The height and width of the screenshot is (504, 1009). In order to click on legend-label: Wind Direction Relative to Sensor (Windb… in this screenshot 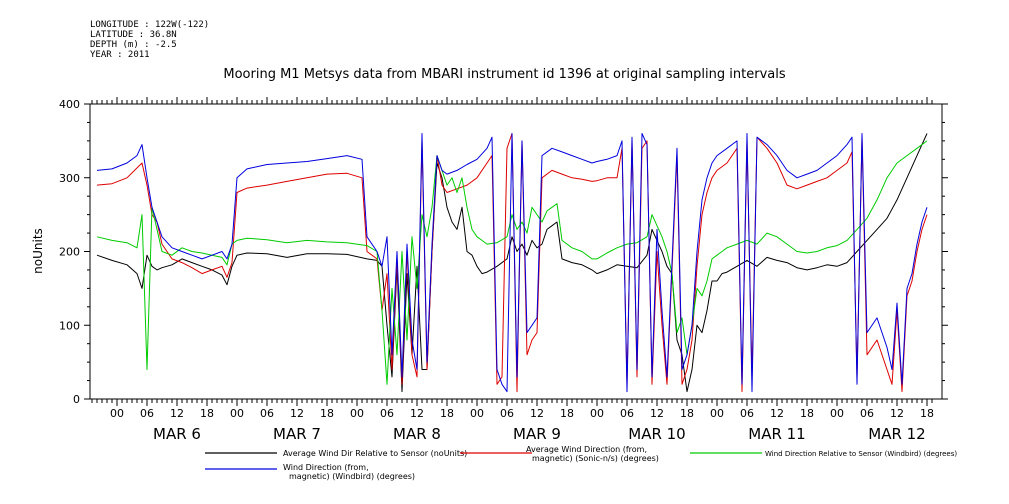, I will do `click(861, 454)`.